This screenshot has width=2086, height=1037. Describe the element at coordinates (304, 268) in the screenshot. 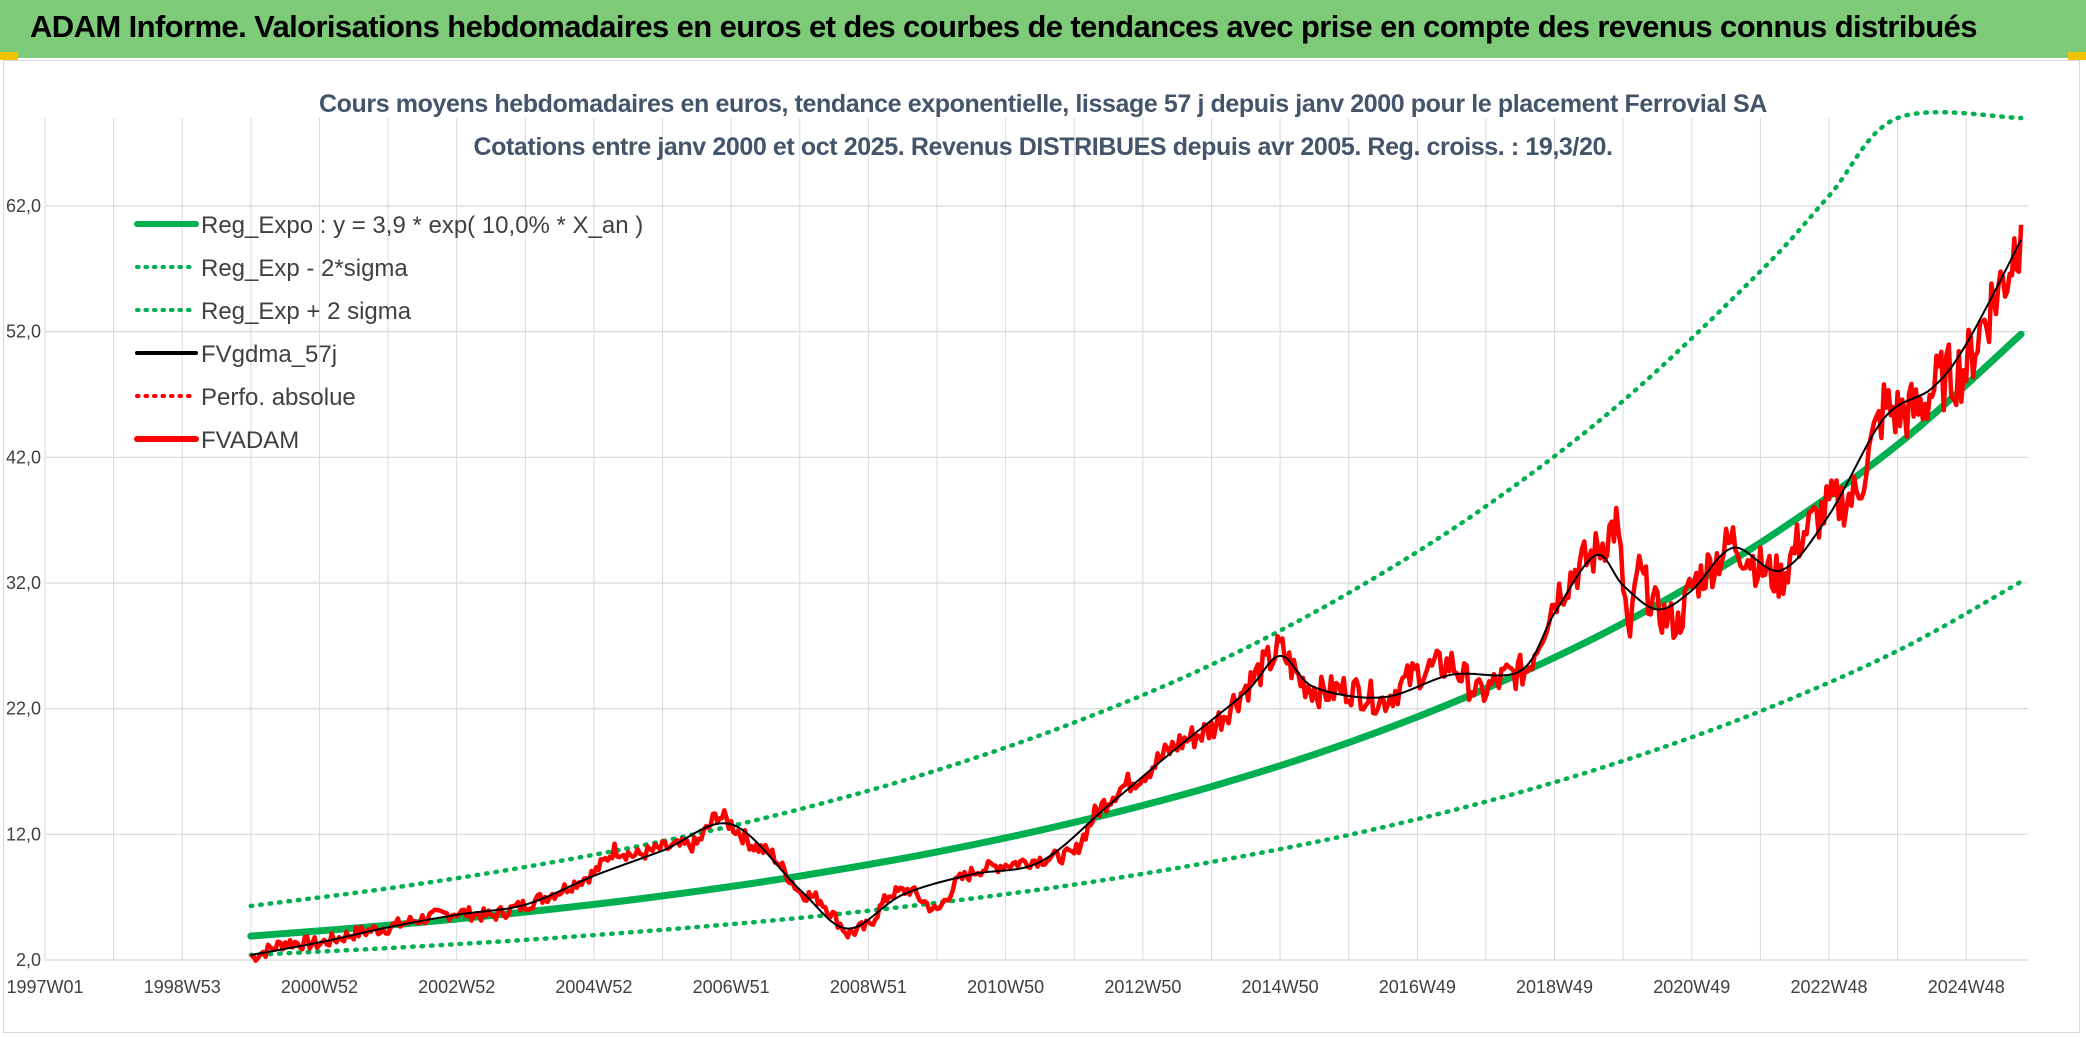

I see `legend-label-lower: Reg_Exp - 2*sigma` at that location.